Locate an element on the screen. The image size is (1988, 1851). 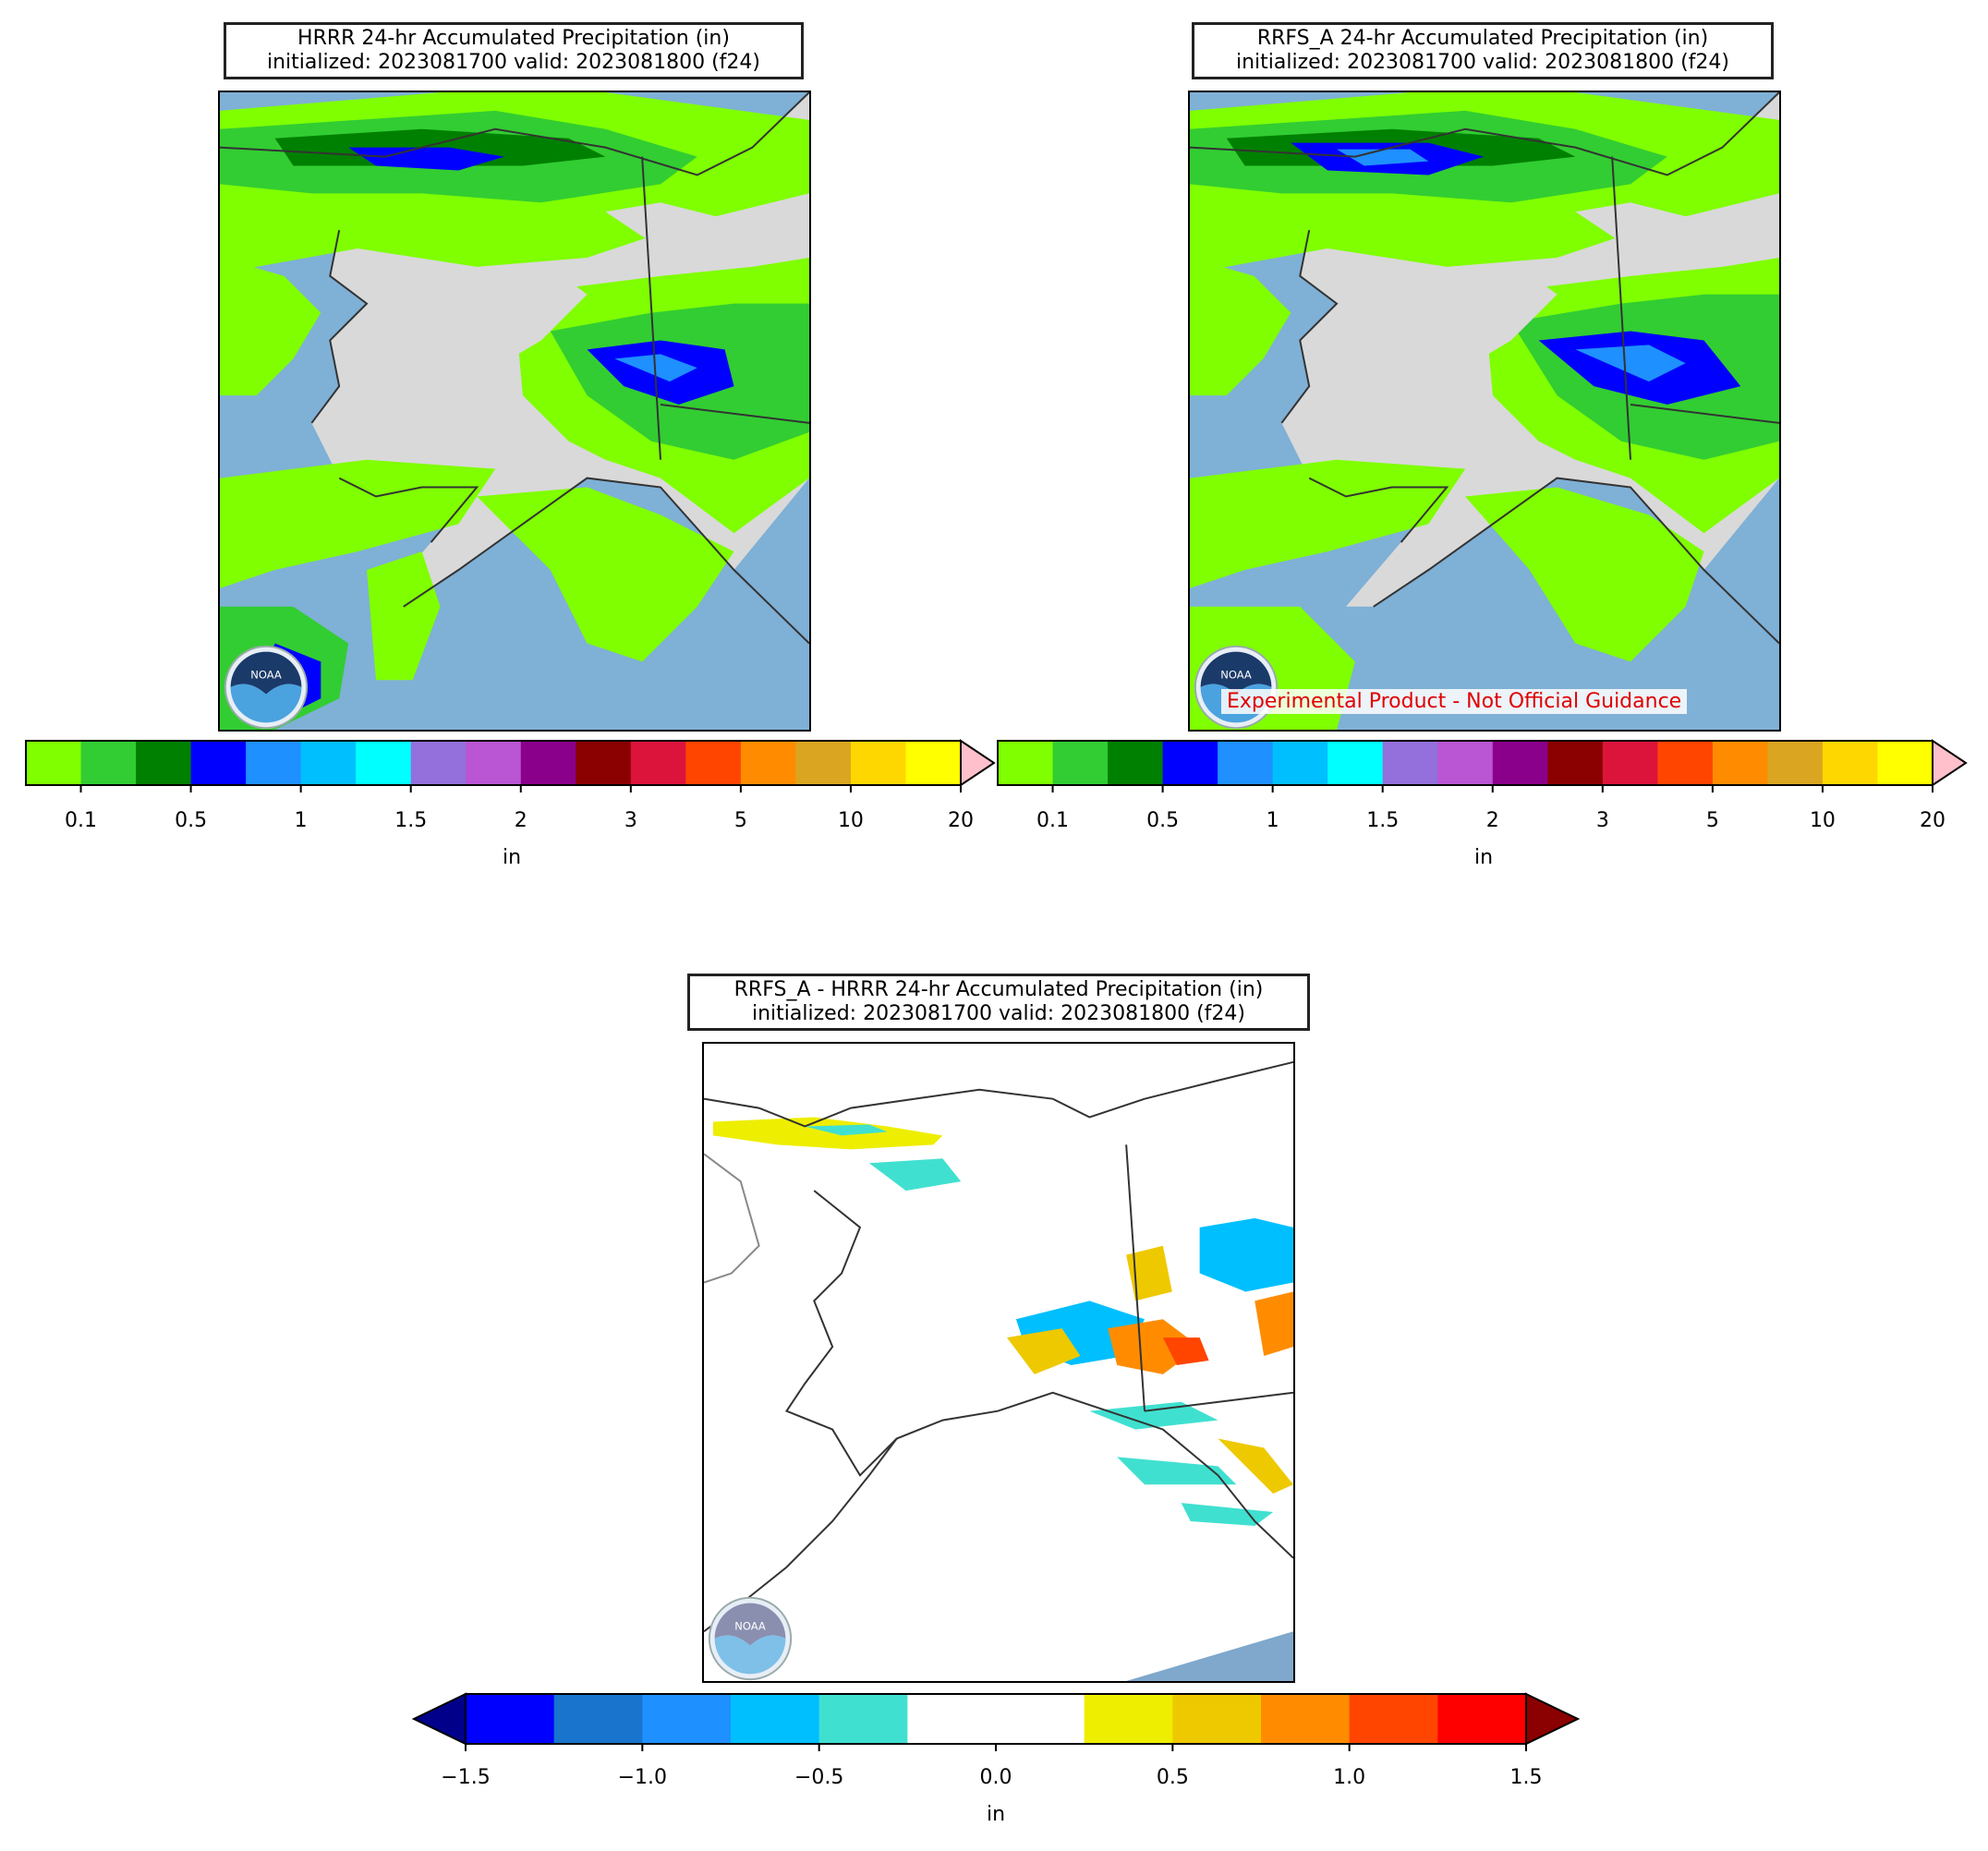
hrrr-precip-field is located at coordinates (515, 411).